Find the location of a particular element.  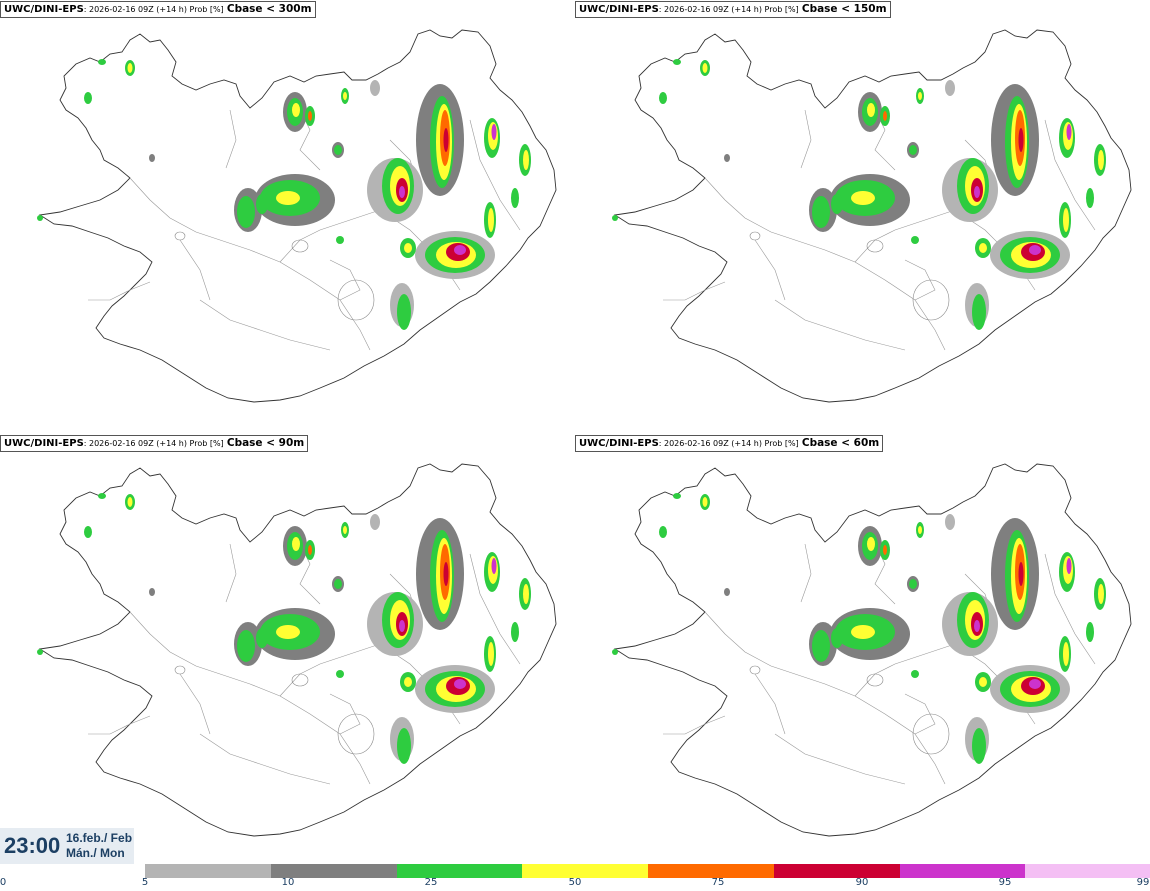

valid-weekday: Mán./ Mon is located at coordinates (95, 853).